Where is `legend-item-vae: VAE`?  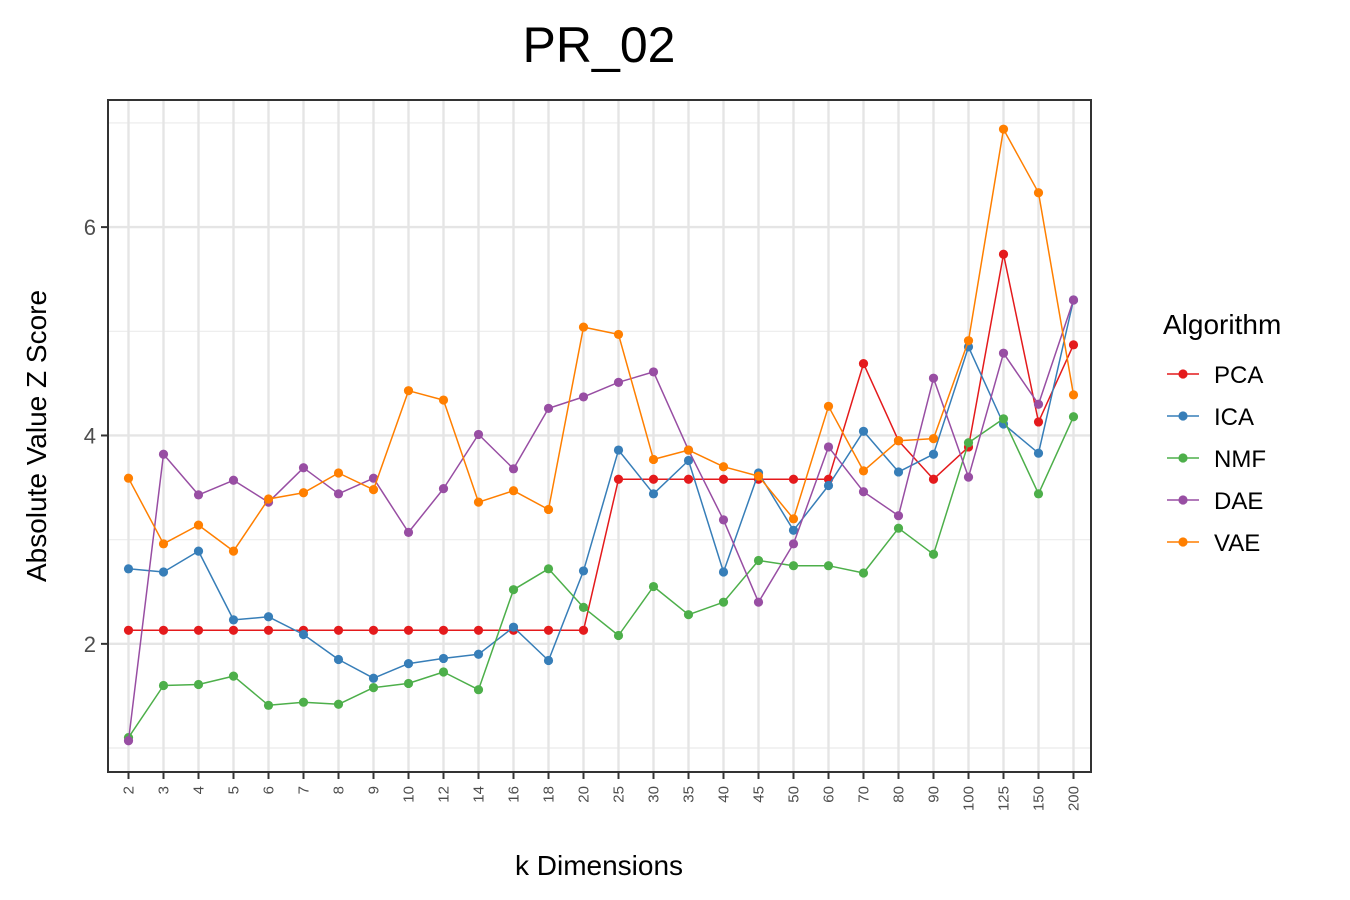 legend-item-vae: VAE is located at coordinates (1213, 543).